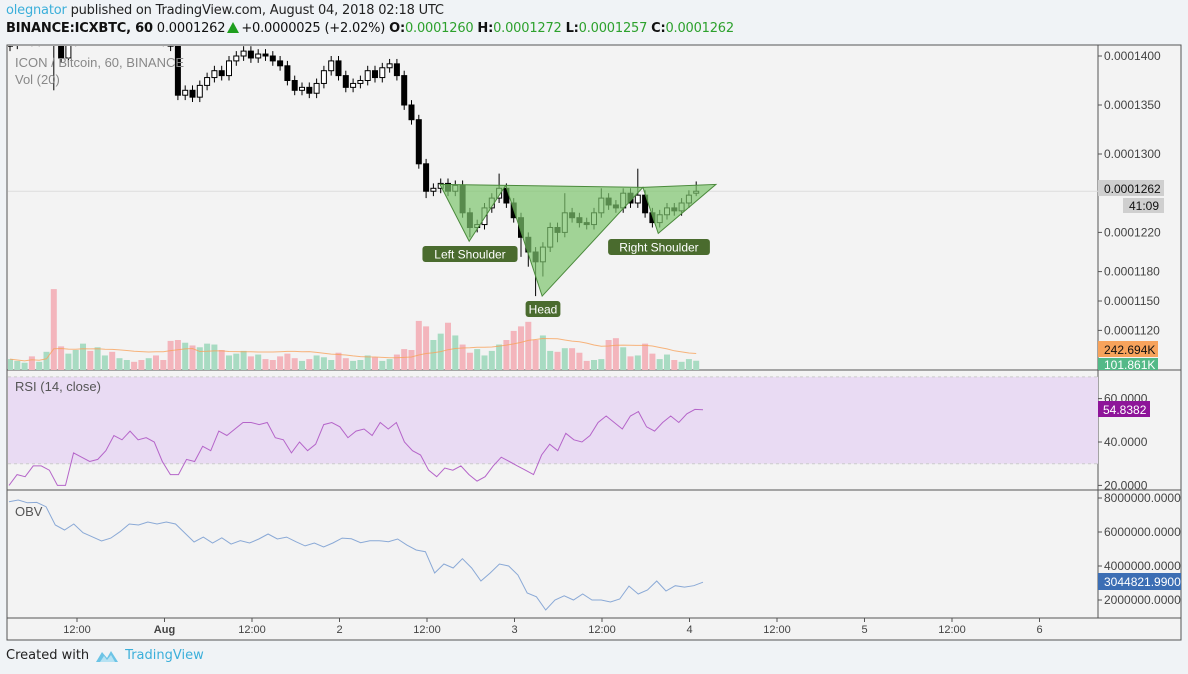  What do you see at coordinates (107, 656) in the screenshot?
I see `tradingview-logo-icon` at bounding box center [107, 656].